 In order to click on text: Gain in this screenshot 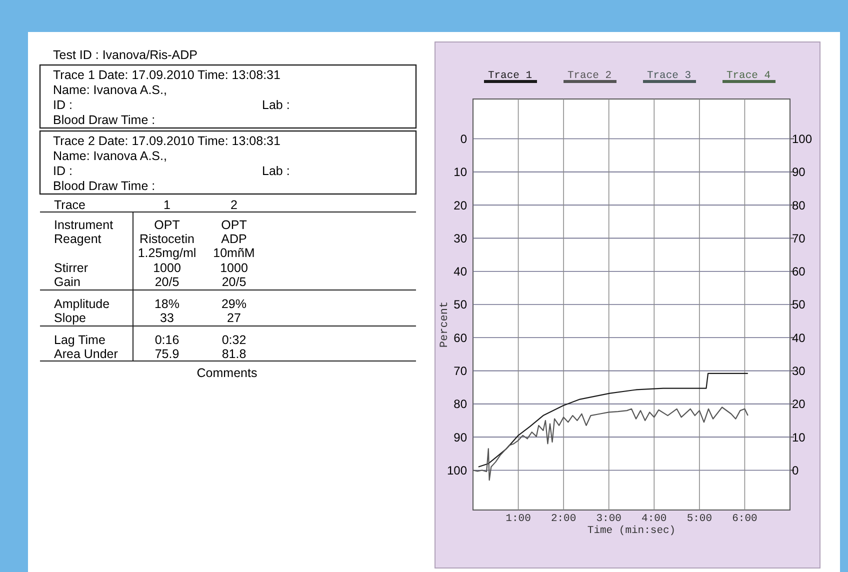, I will do `click(67, 282)`.